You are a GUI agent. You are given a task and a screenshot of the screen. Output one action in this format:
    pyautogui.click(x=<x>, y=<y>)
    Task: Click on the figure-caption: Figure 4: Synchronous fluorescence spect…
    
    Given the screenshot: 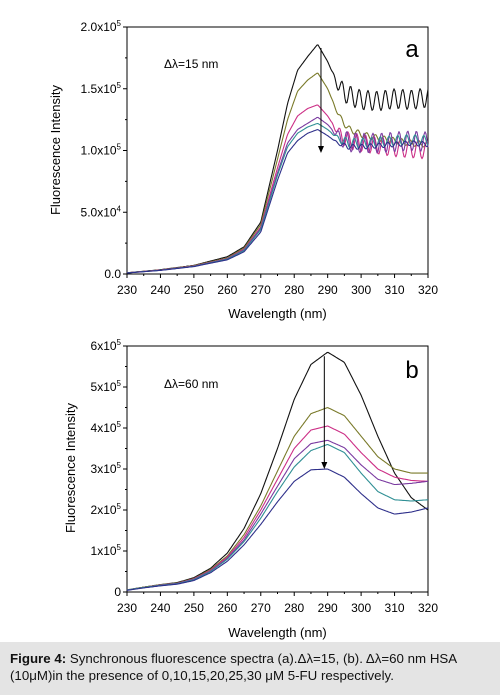 What is the action you would take?
    pyautogui.click(x=250, y=668)
    